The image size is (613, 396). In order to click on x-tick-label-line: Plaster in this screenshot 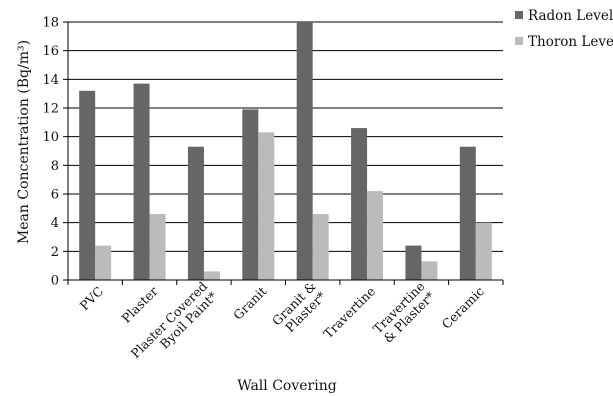, I will do `click(139, 304)`.